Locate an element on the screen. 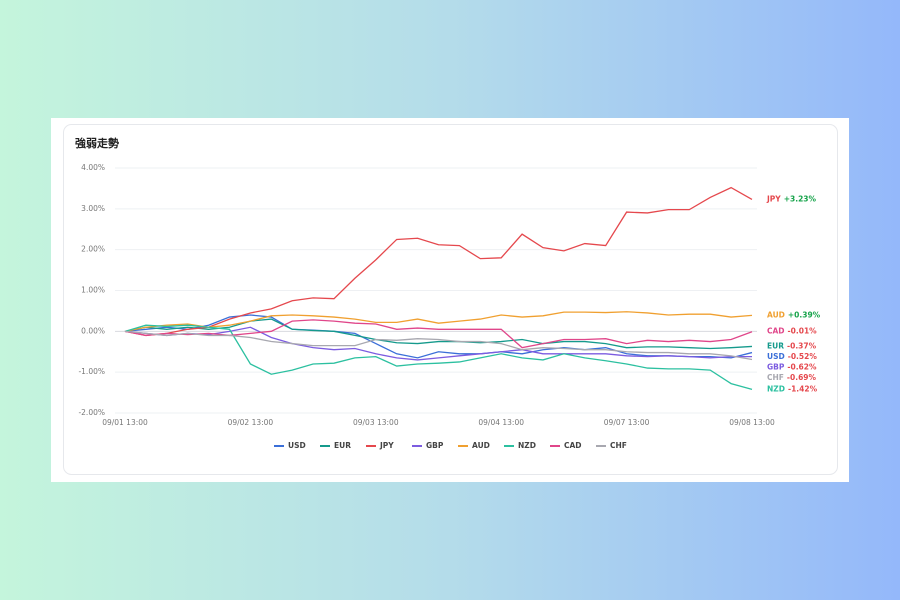  legend-label: GBP is located at coordinates (435, 445).